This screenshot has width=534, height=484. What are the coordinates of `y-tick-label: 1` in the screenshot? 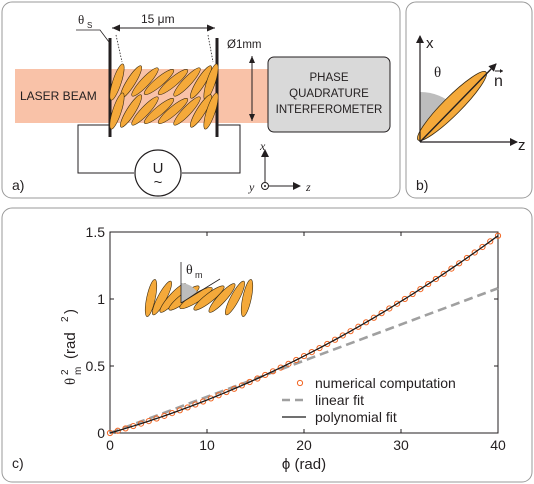 It's located at (101, 299).